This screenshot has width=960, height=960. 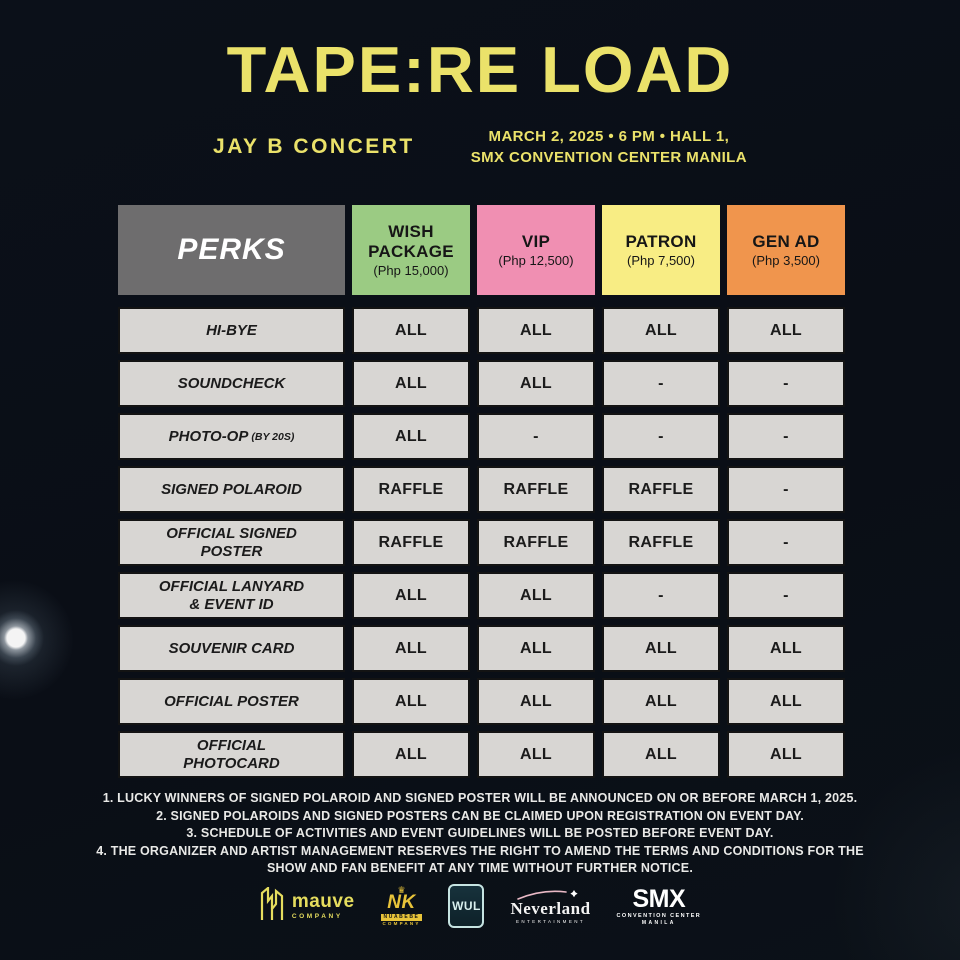 I want to click on table-row: SOUNDCHECK ALL ALL - -, so click(x=481, y=383).